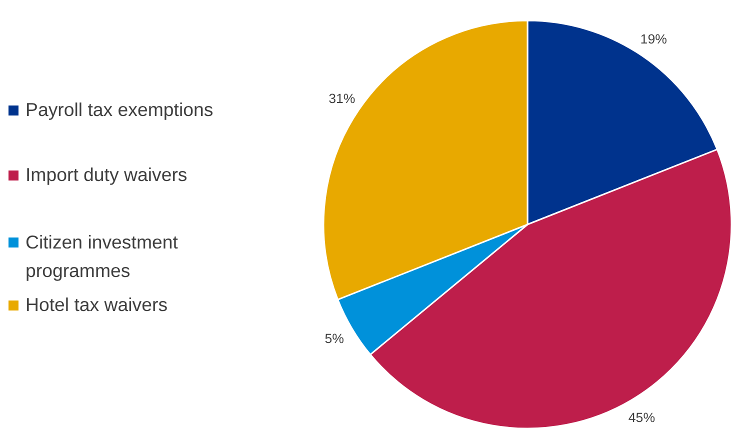 This screenshot has height=445, width=745. What do you see at coordinates (334, 338) in the screenshot?
I see `data-label: 5%` at bounding box center [334, 338].